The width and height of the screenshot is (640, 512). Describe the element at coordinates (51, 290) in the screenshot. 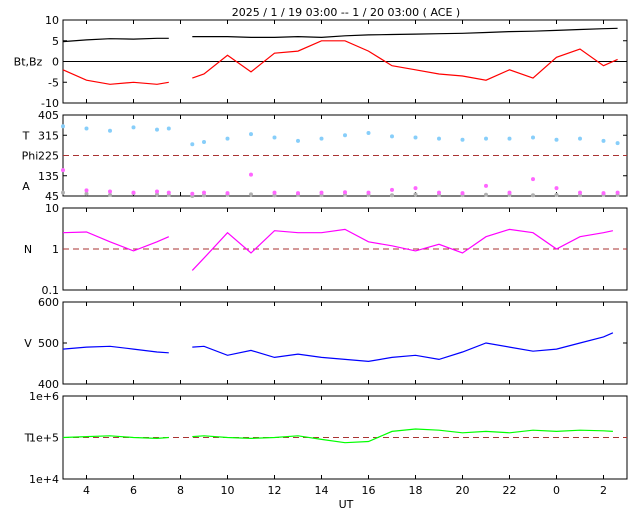

I see `y-tick-label: 0.1` at that location.